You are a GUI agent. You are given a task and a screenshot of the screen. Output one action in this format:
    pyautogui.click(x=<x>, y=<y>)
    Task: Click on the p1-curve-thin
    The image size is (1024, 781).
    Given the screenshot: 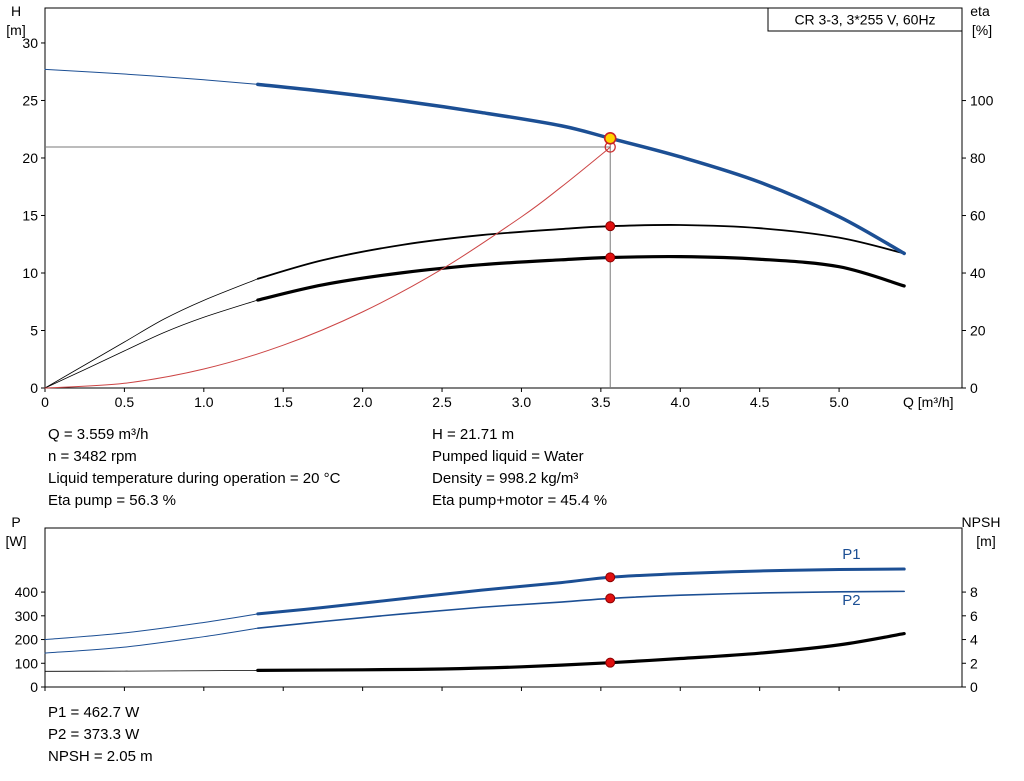 What is the action you would take?
    pyautogui.click(x=151, y=627)
    